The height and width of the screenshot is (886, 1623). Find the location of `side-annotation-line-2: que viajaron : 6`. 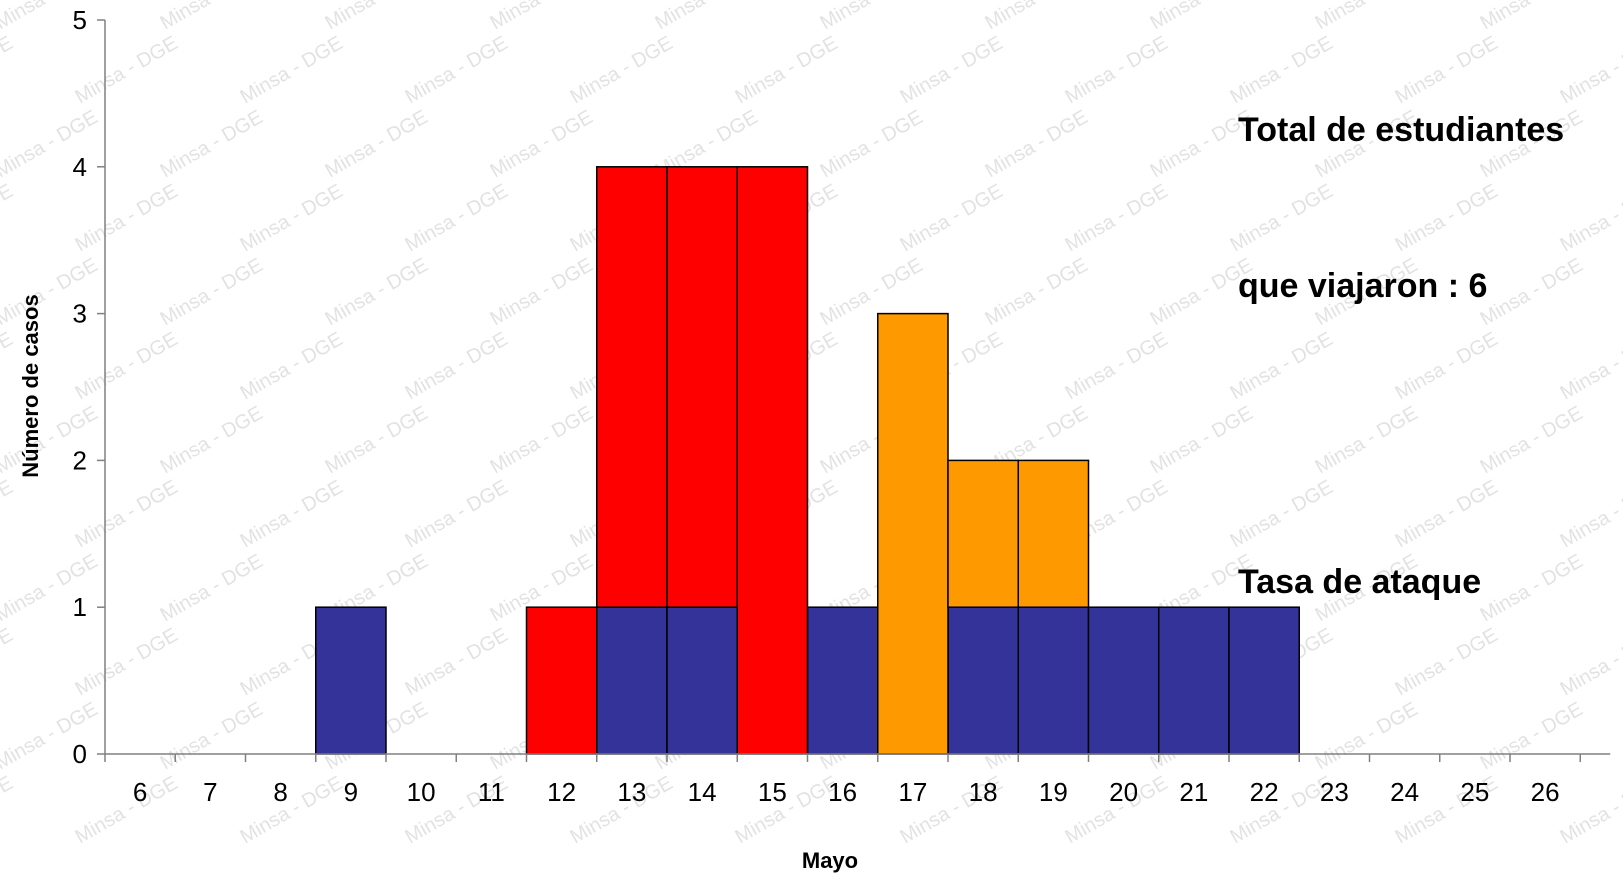

side-annotation-line-2: que viajaron : 6 is located at coordinates (1401, 286).